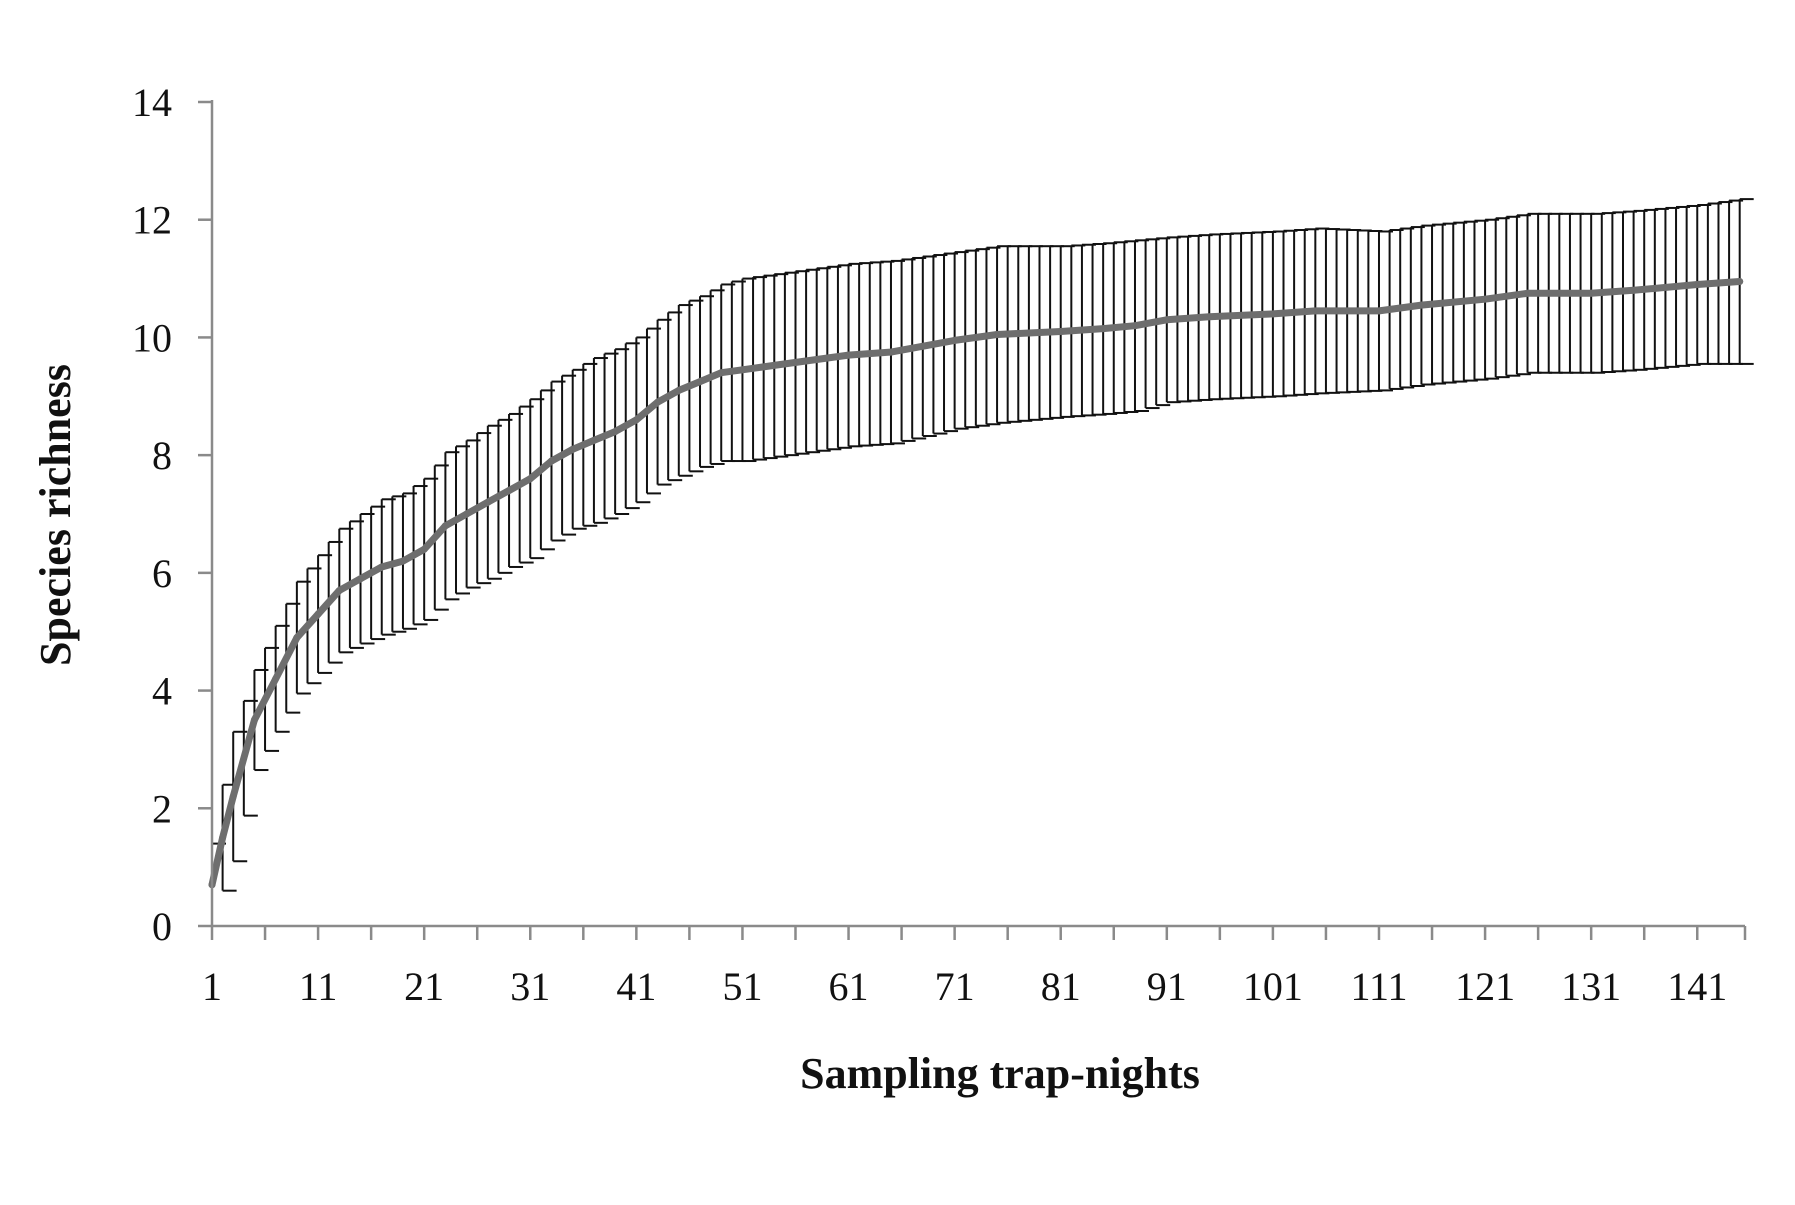  What do you see at coordinates (1485, 986) in the screenshot?
I see `x-tick-label: 121` at bounding box center [1485, 986].